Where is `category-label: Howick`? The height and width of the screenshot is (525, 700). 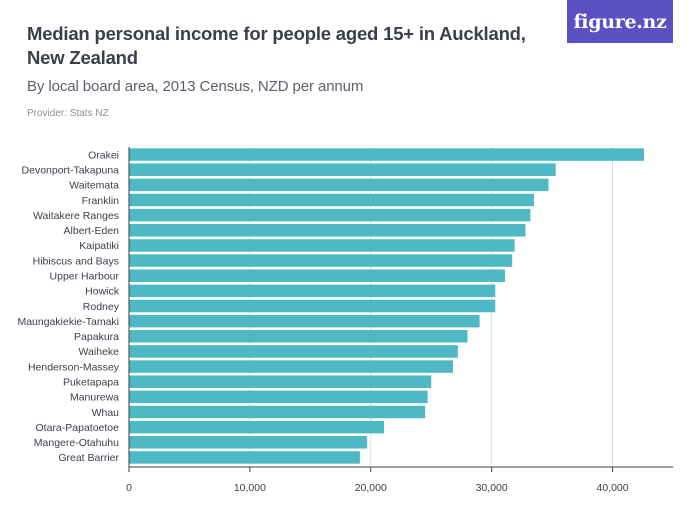
category-label: Howick is located at coordinates (102, 292).